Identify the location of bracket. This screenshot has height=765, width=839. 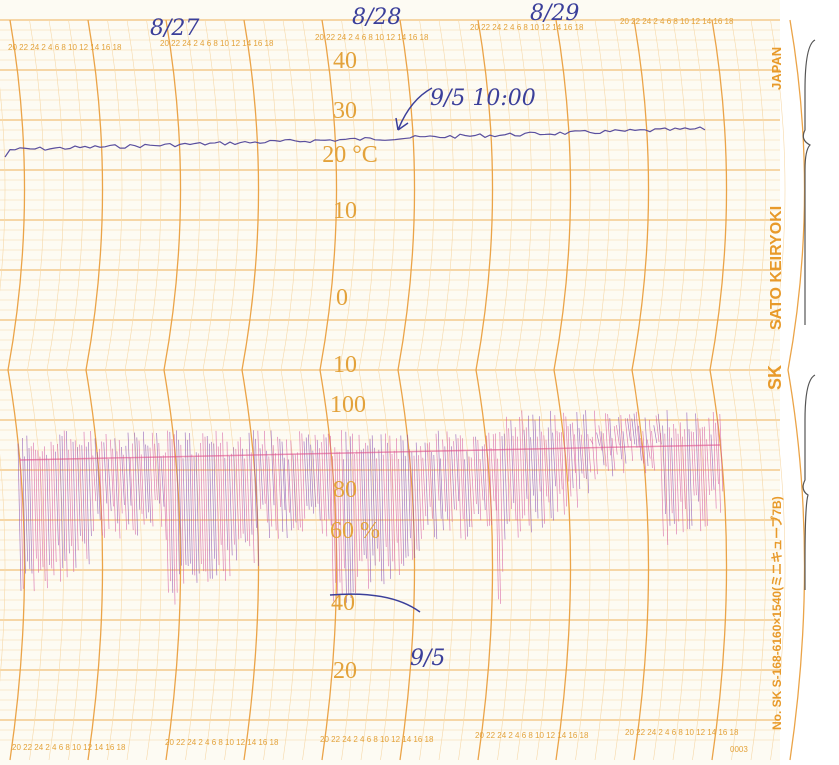
(809, 314).